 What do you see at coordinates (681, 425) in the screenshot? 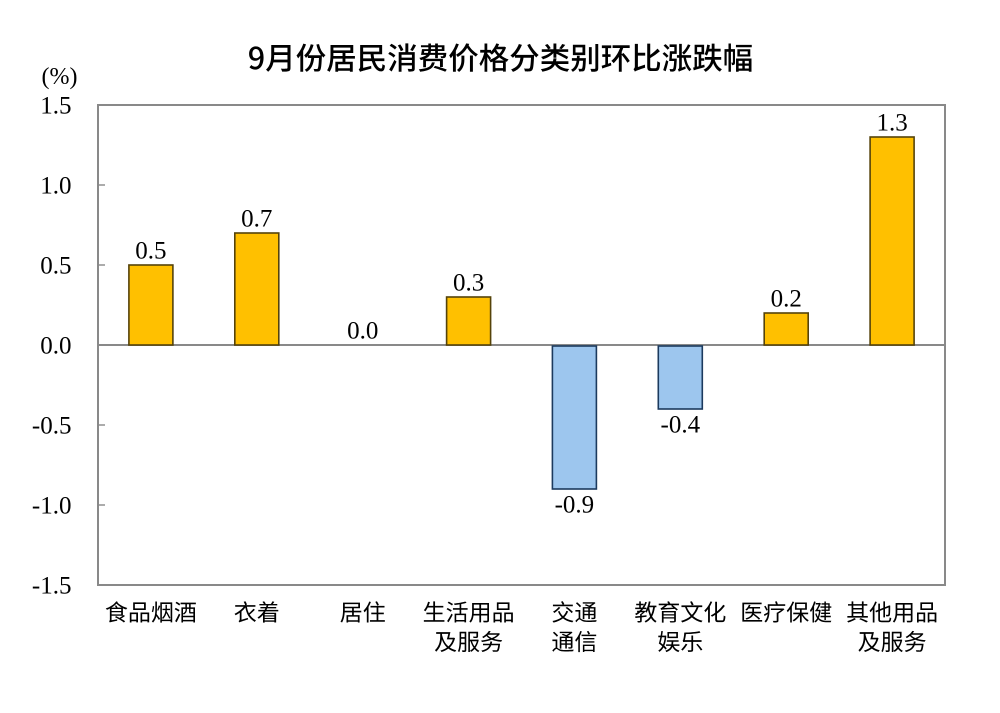
I see `svg-text: -0.4` at bounding box center [681, 425].